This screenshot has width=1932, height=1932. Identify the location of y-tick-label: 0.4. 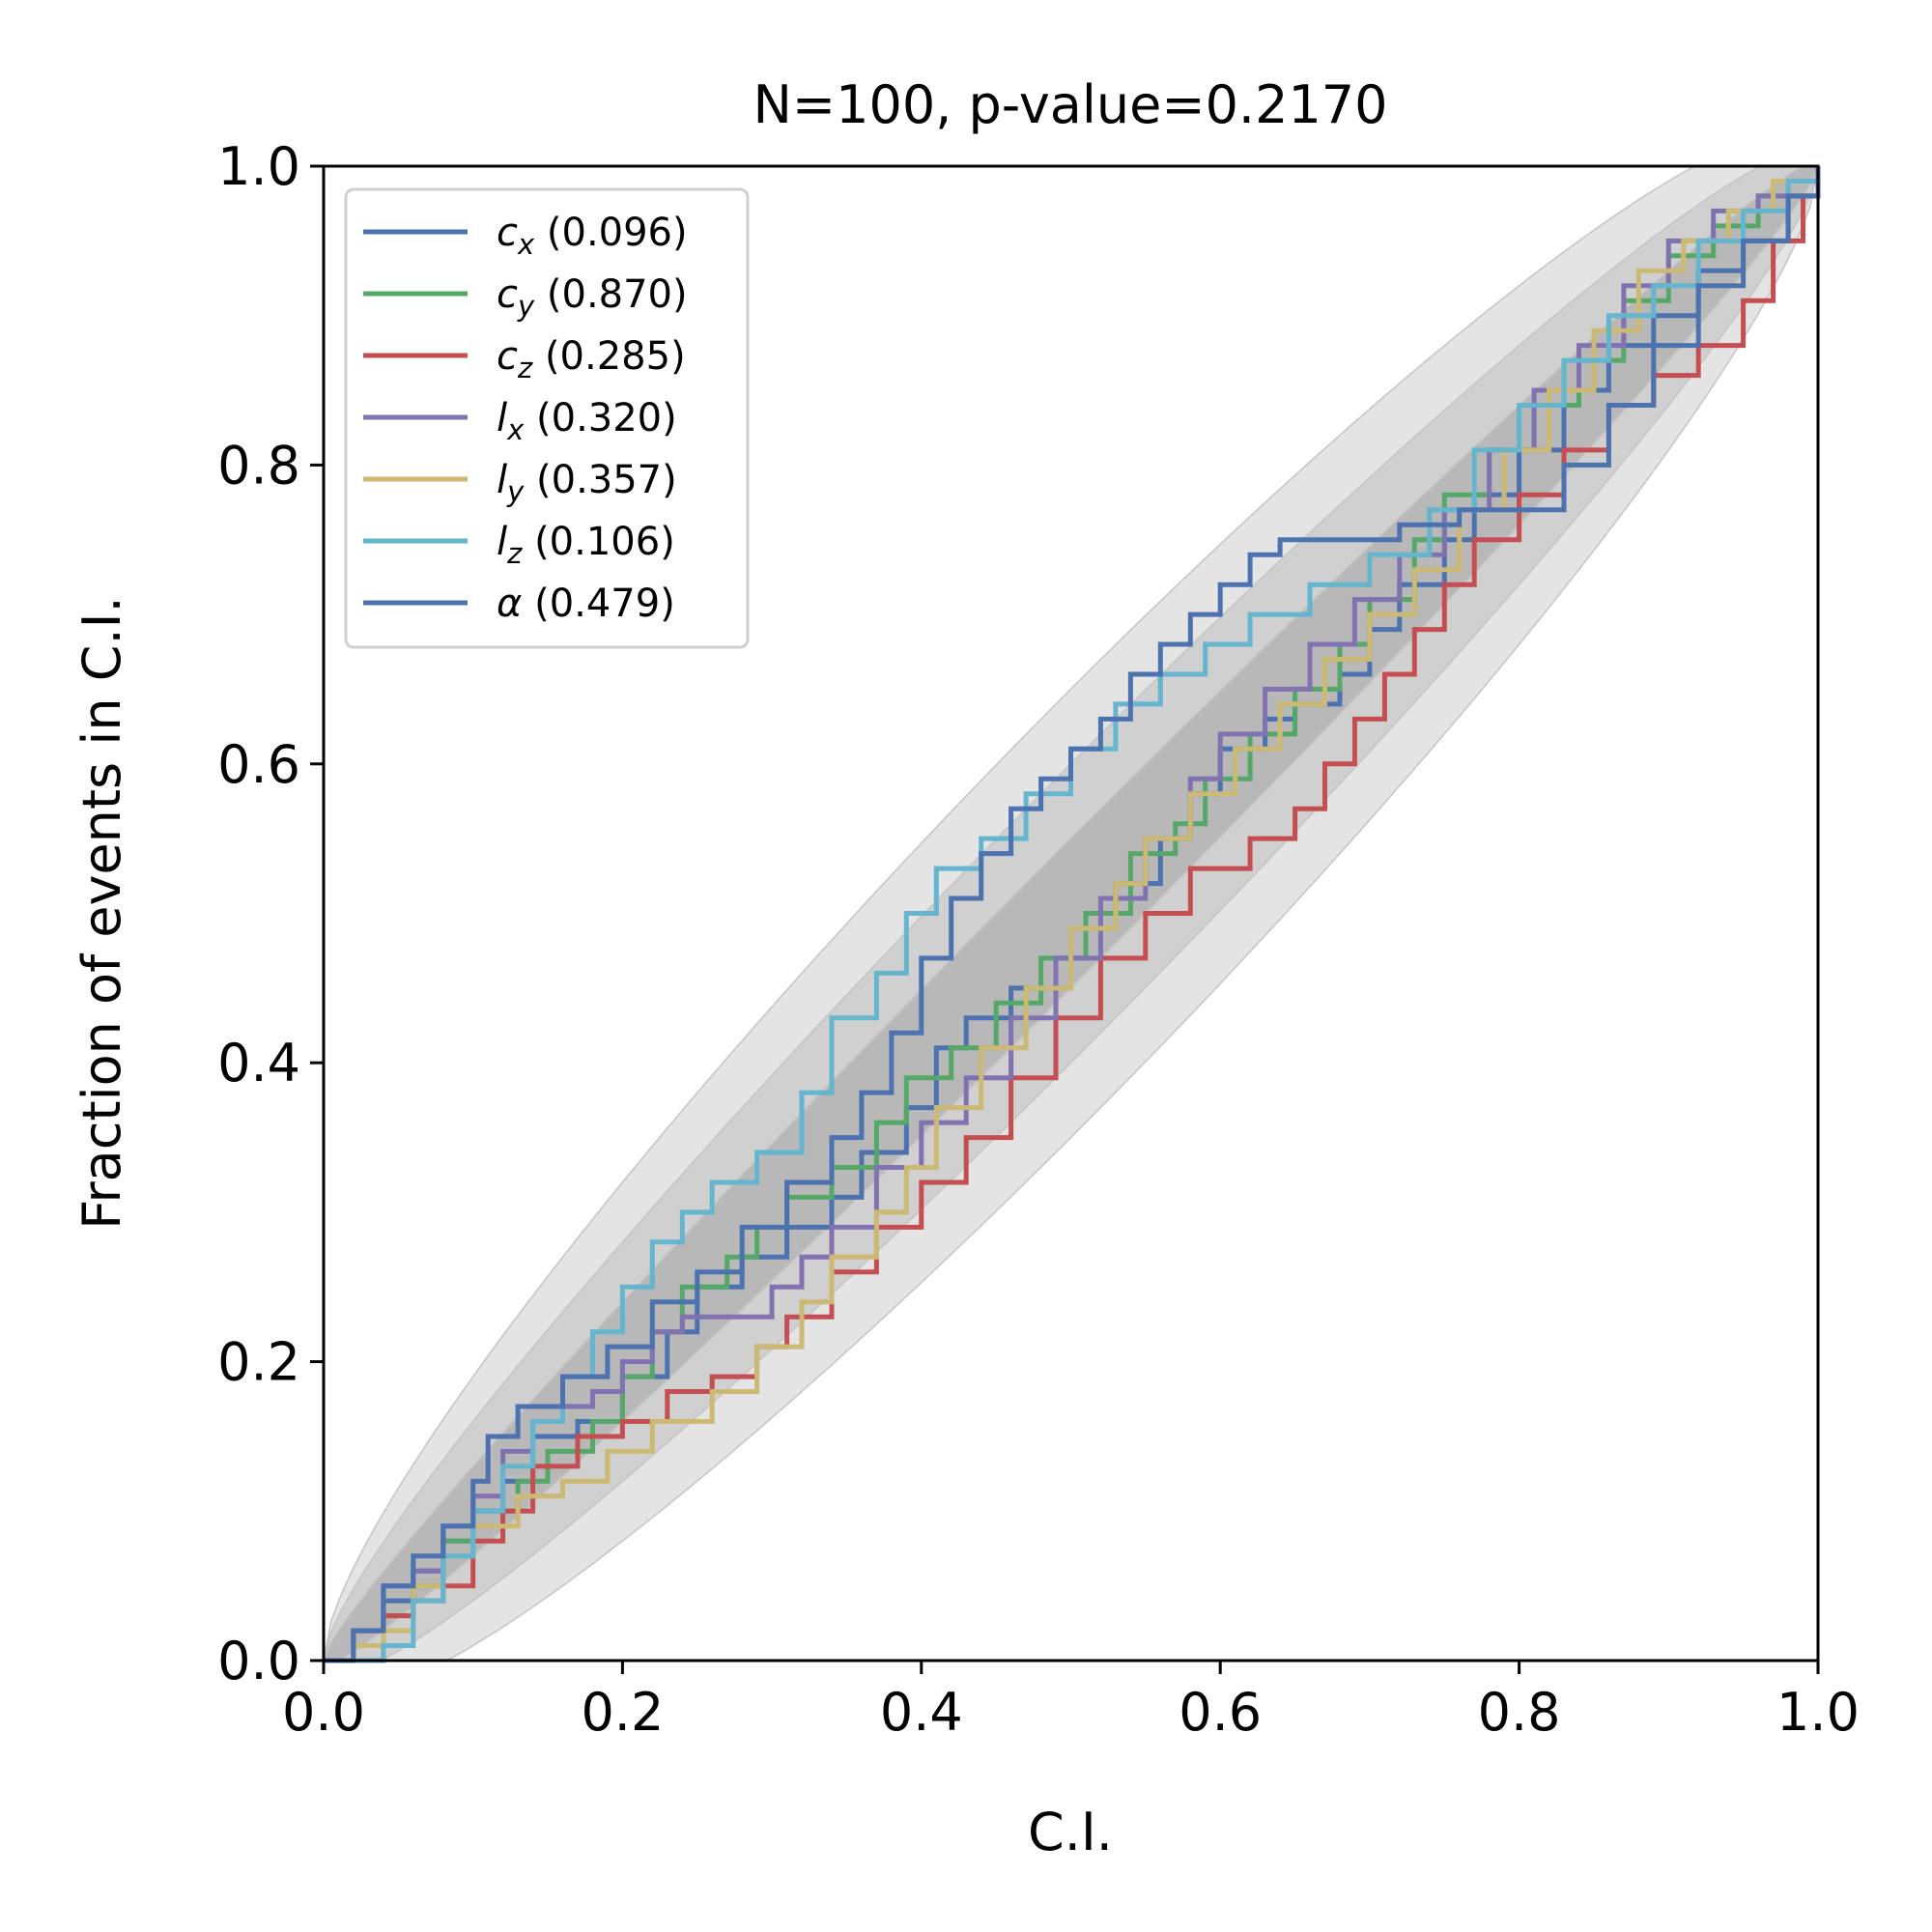
(258, 1063).